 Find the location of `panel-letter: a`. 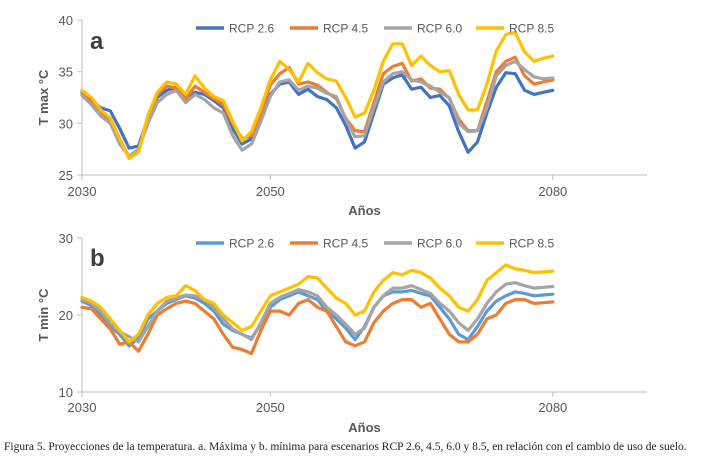

panel-letter: a is located at coordinates (97, 41).